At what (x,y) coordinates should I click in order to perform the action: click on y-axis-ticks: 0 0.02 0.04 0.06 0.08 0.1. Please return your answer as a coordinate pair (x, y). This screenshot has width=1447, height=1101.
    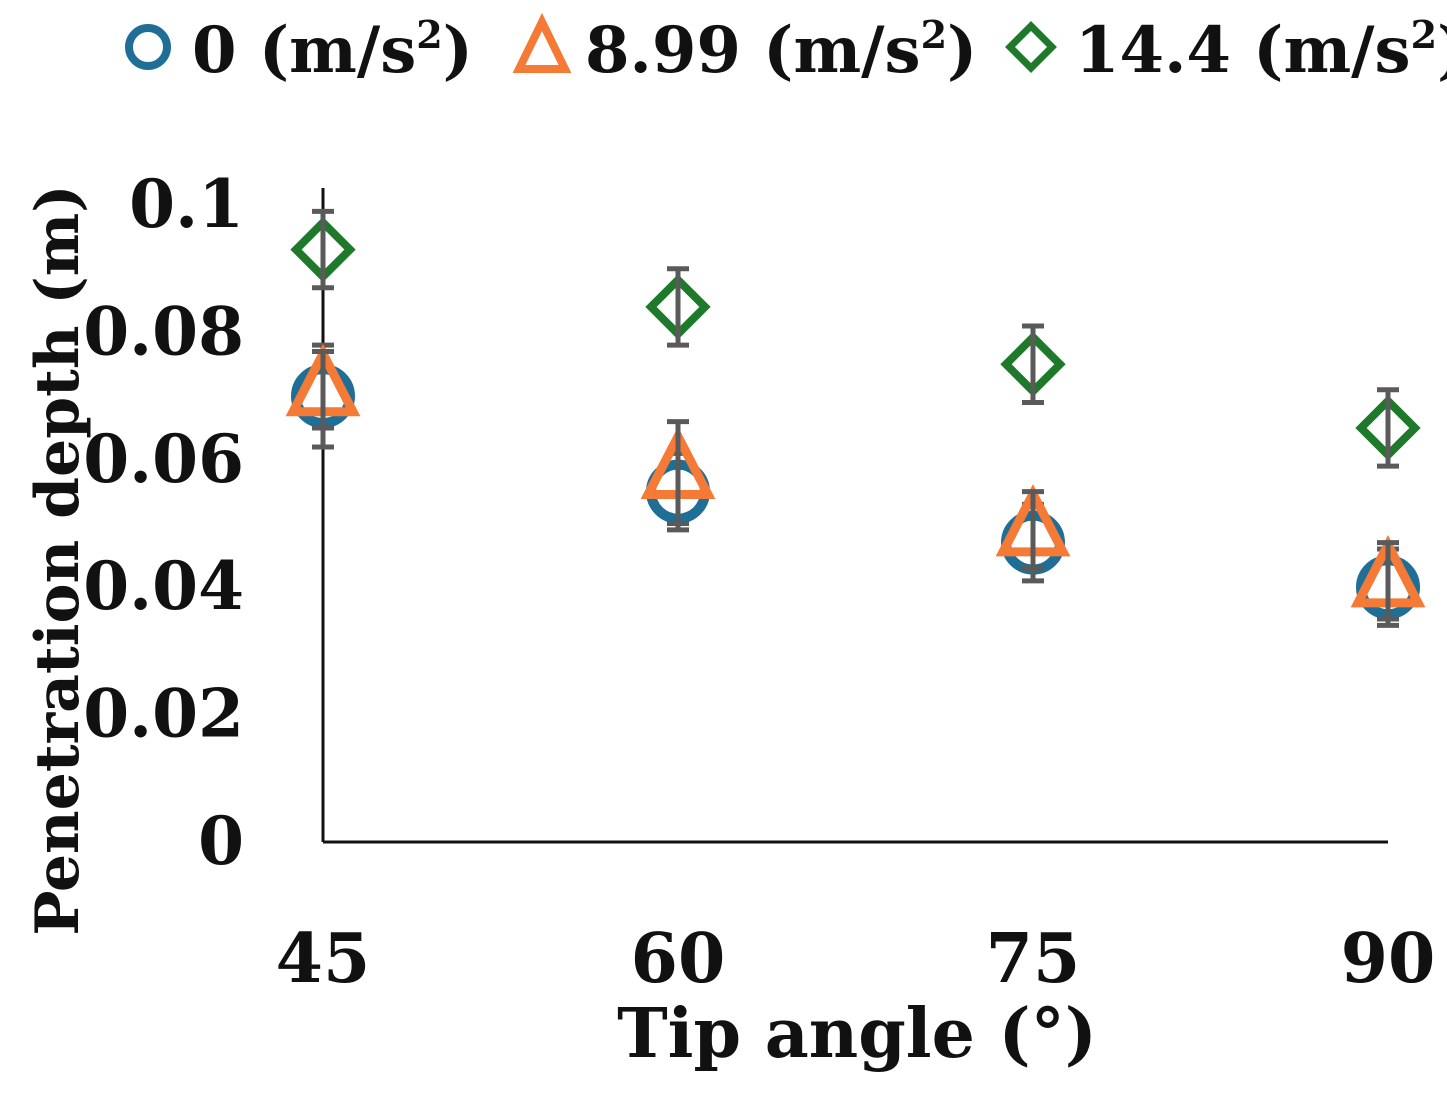
    Looking at the image, I should click on (163, 522).